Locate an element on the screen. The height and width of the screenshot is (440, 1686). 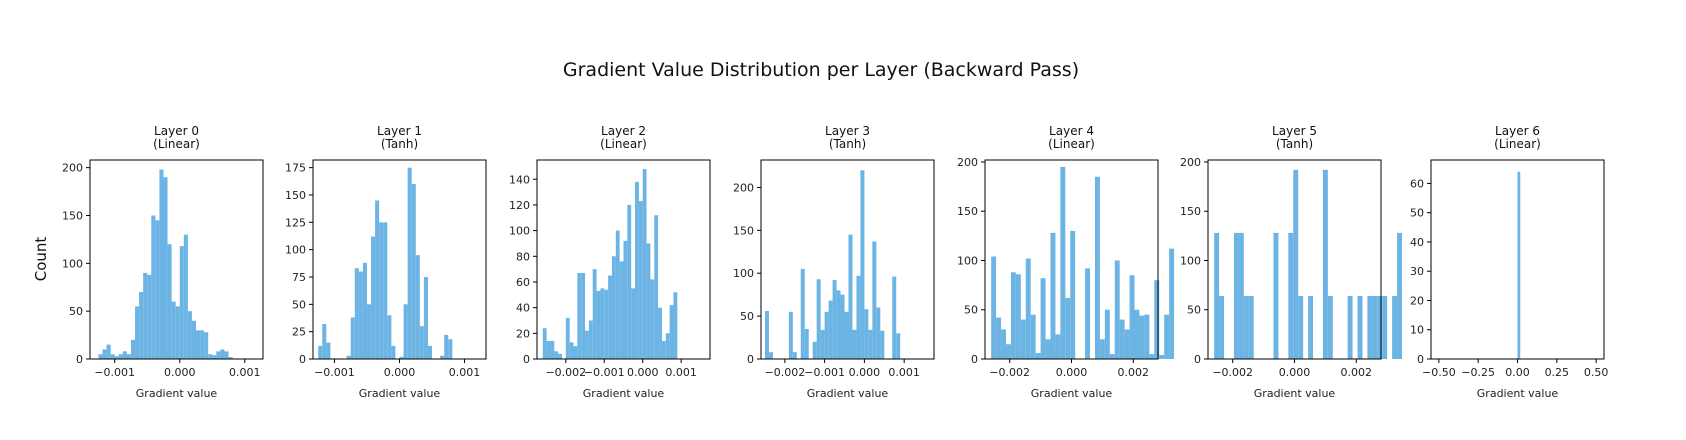
subplot-title: Layer 1 is located at coordinates (399, 131).